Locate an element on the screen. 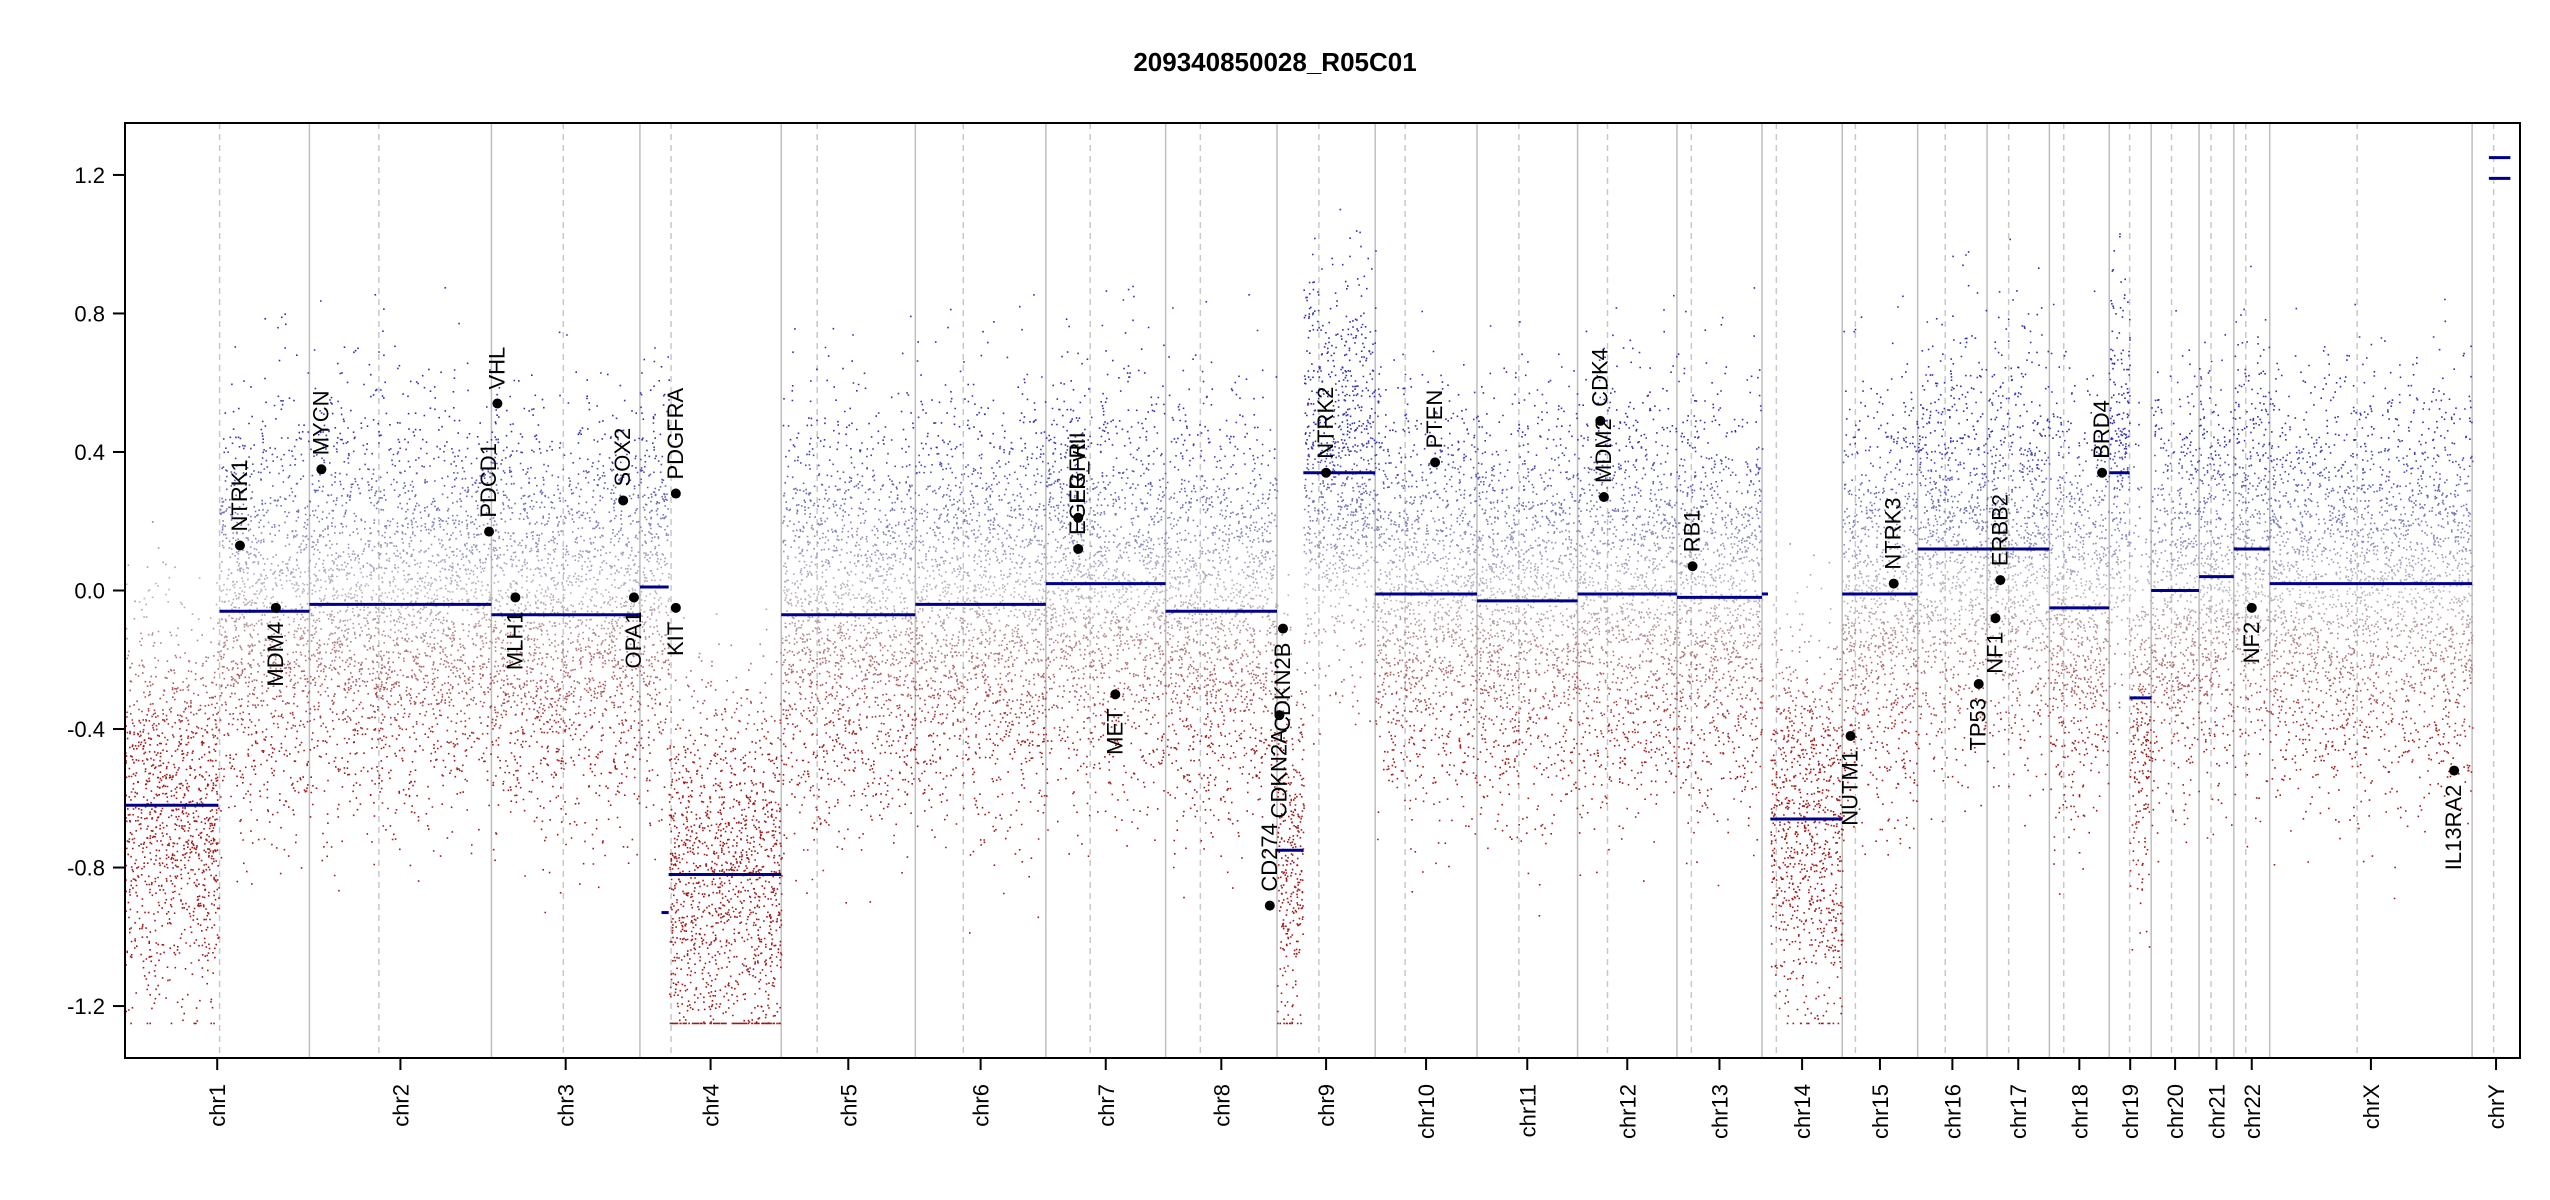 This screenshot has width=2550, height=1200. gene-label: KIT is located at coordinates (675, 639).